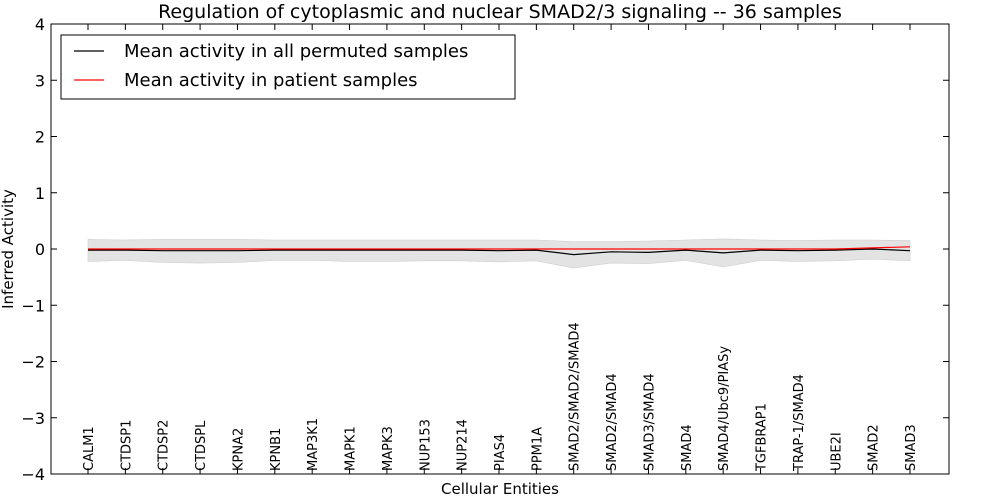 This screenshot has width=1000, height=500. Describe the element at coordinates (388, 448) in the screenshot. I see `x-tick-label: MAPK3` at that location.